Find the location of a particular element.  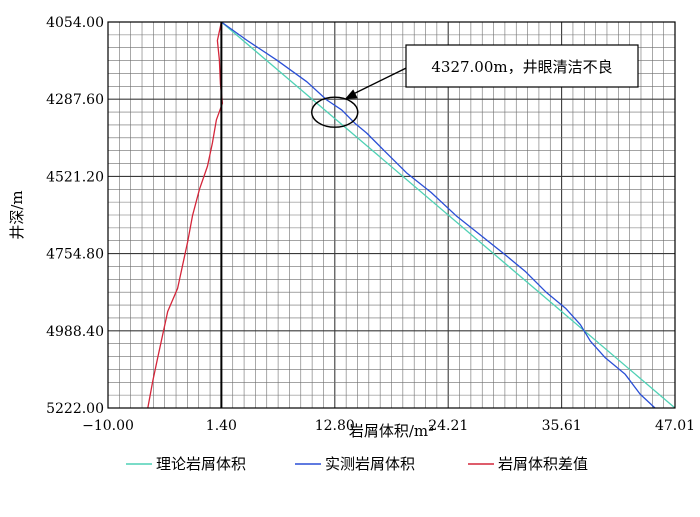

legend: 理论岩屑体积 实测岩屑体积 岩屑体积差值 is located at coordinates (357, 464).